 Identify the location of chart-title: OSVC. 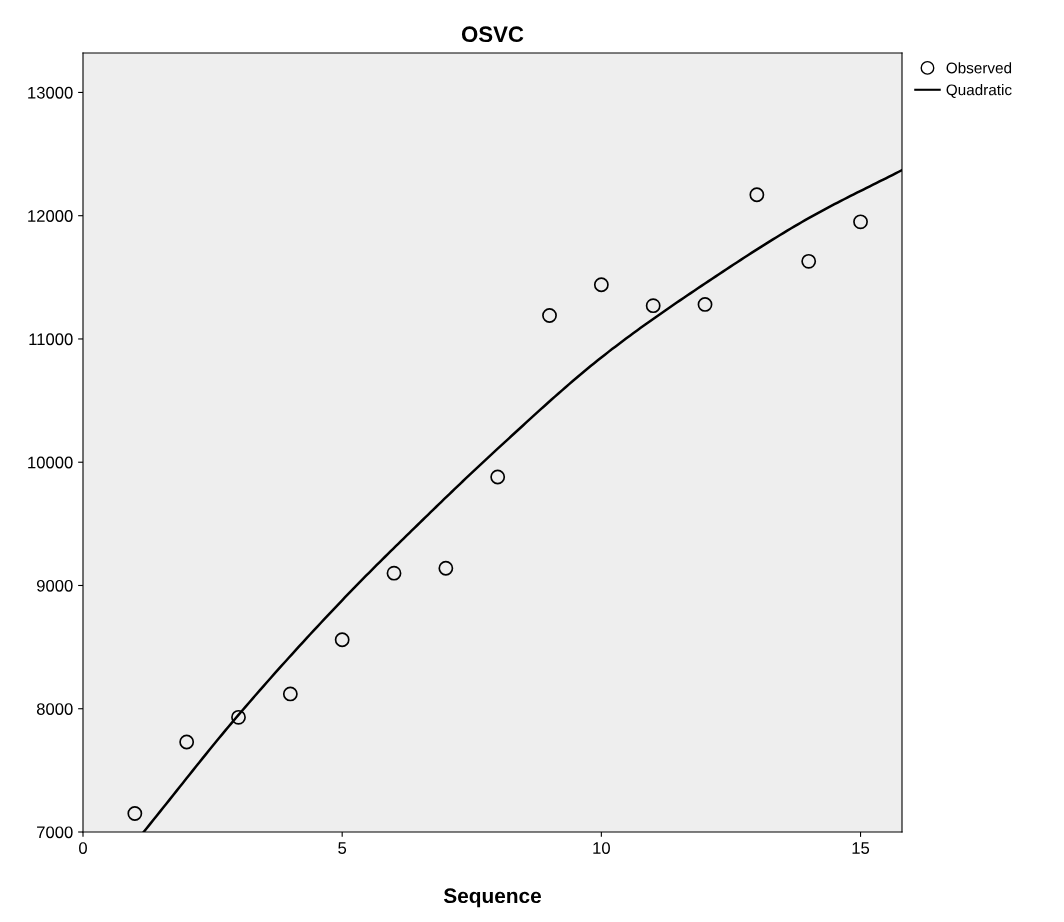
(492, 34).